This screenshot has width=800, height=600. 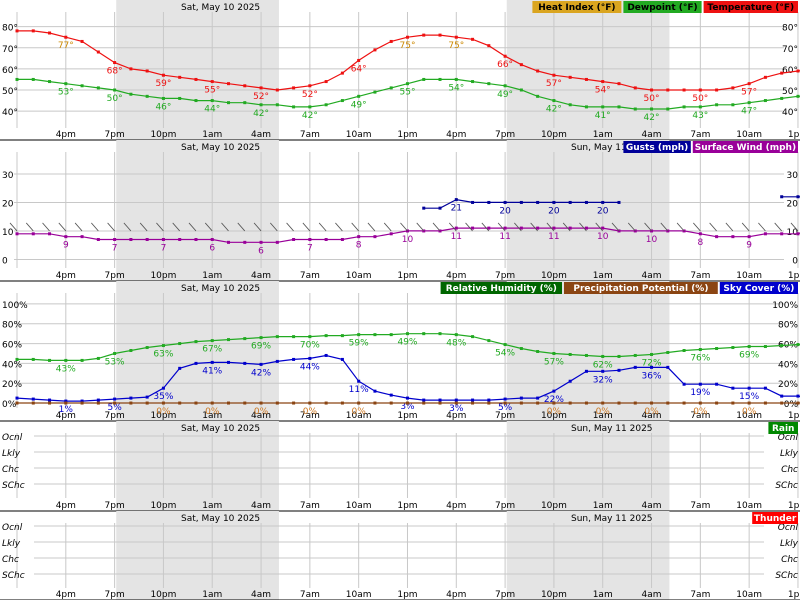 What do you see at coordinates (66, 93) in the screenshot?
I see `data-label: 53°` at bounding box center [66, 93].